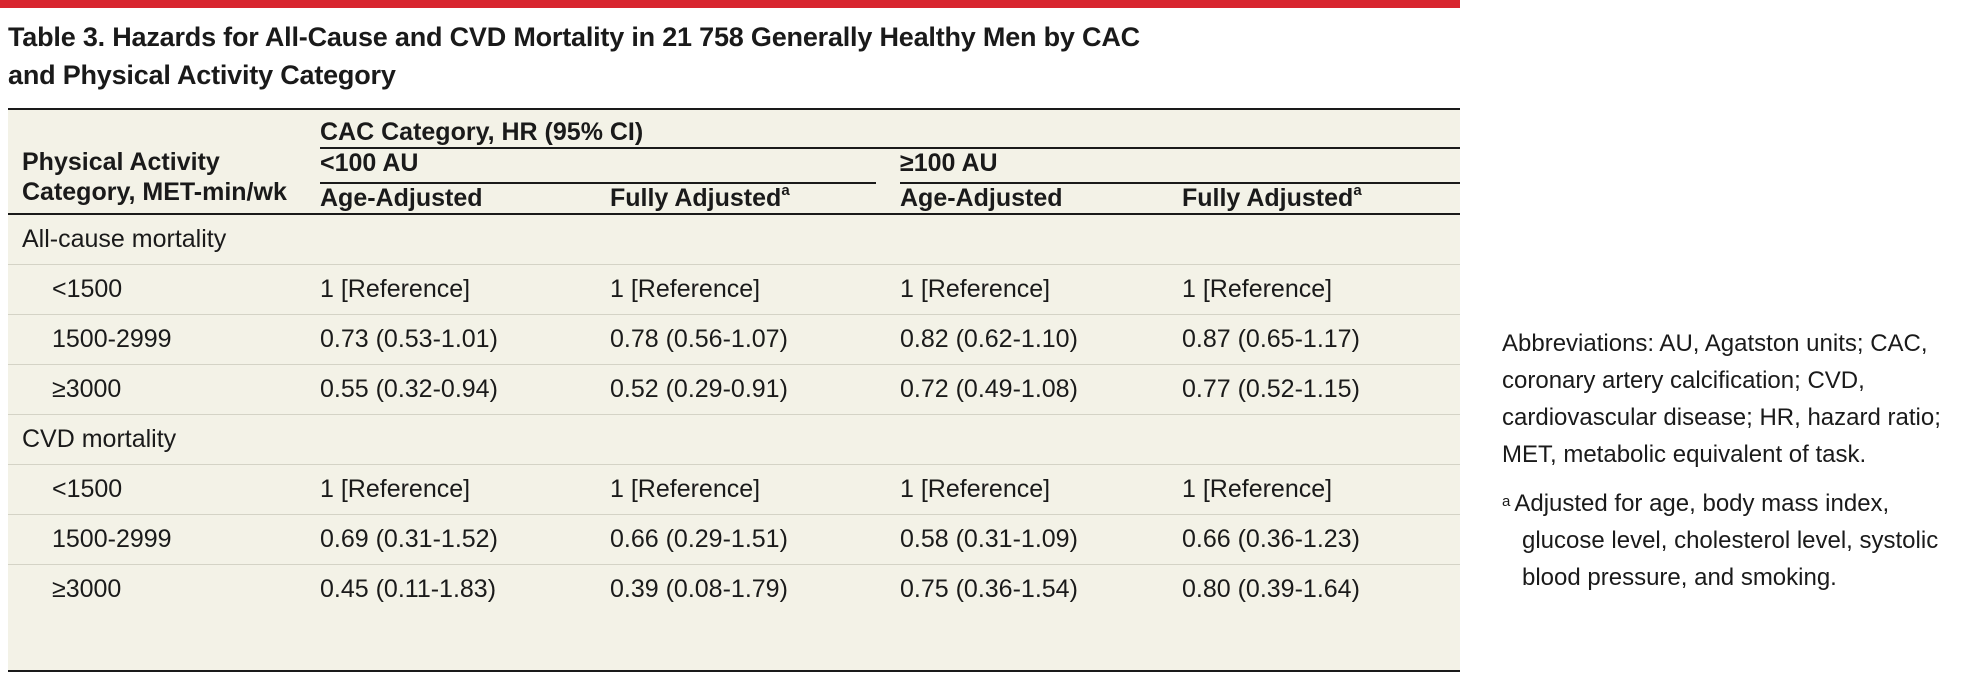  I want to click on table-cell: 0.82 (0.62-1.10), so click(1041, 339).